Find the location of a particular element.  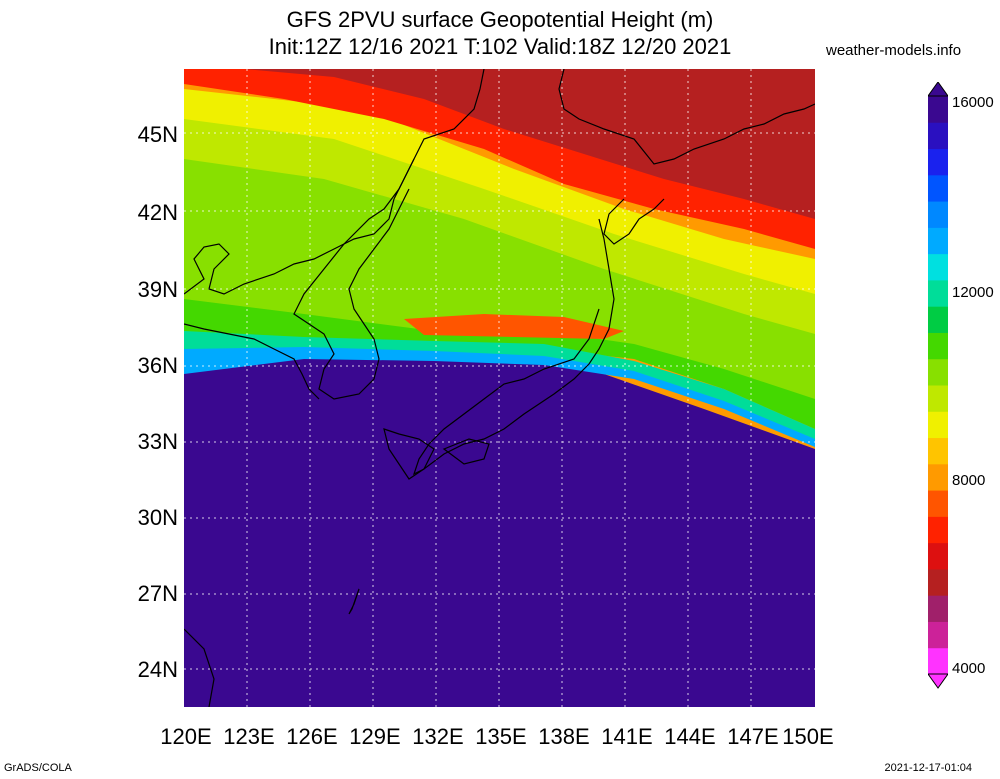

lon-label-144e: 144E is located at coordinates (690, 736).